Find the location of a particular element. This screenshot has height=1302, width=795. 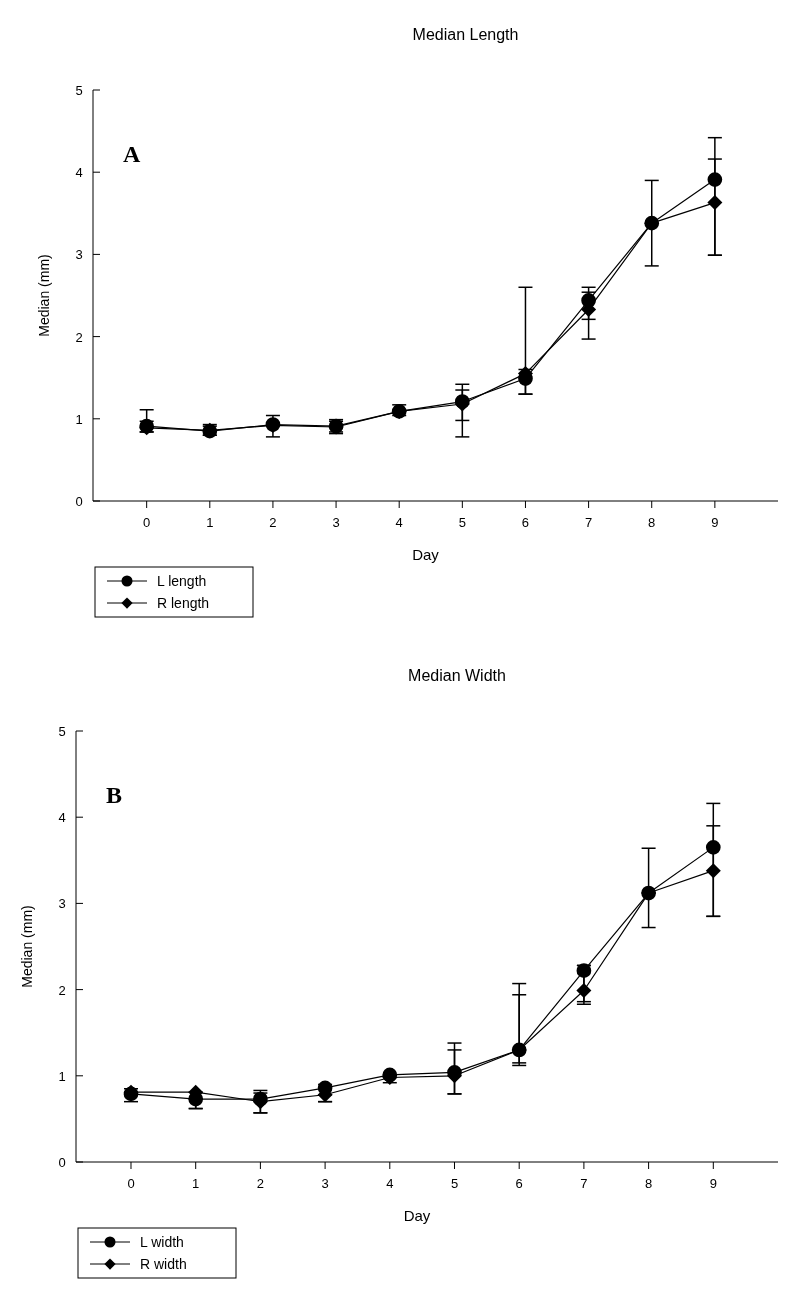

chart-title: Median Width is located at coordinates (457, 675).